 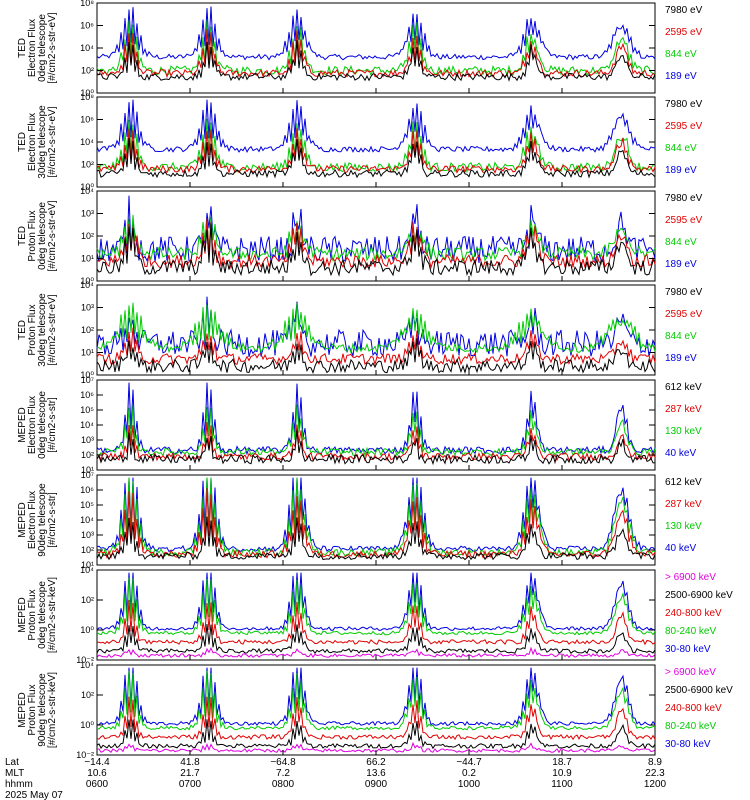 I want to click on legend-entry: 612 keV, so click(x=683, y=482).